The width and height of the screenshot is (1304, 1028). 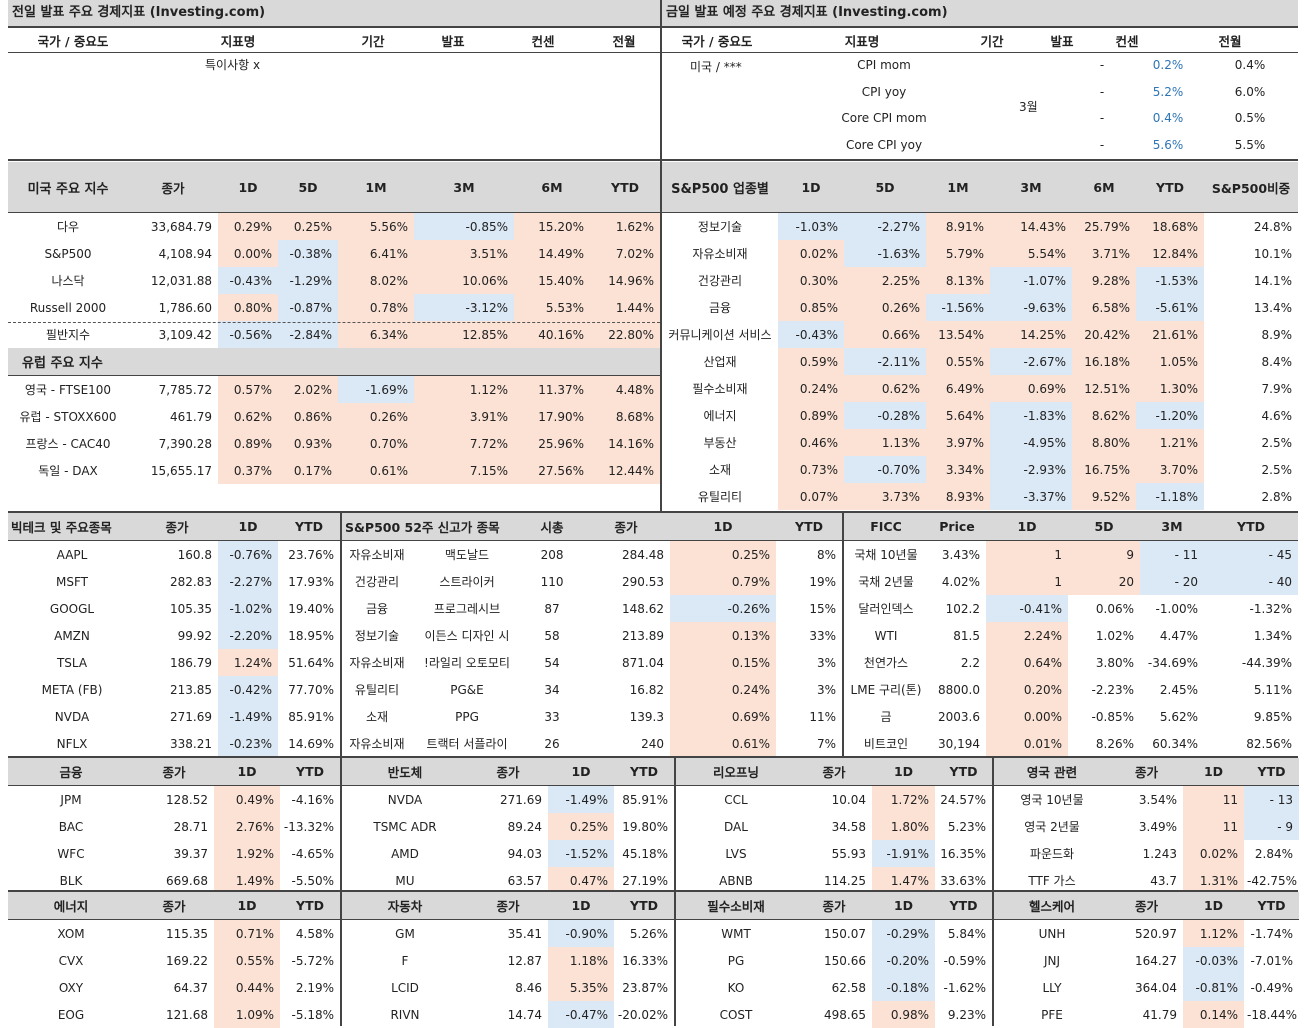 I want to click on ticker: 영국 10년물, so click(x=1052, y=800).